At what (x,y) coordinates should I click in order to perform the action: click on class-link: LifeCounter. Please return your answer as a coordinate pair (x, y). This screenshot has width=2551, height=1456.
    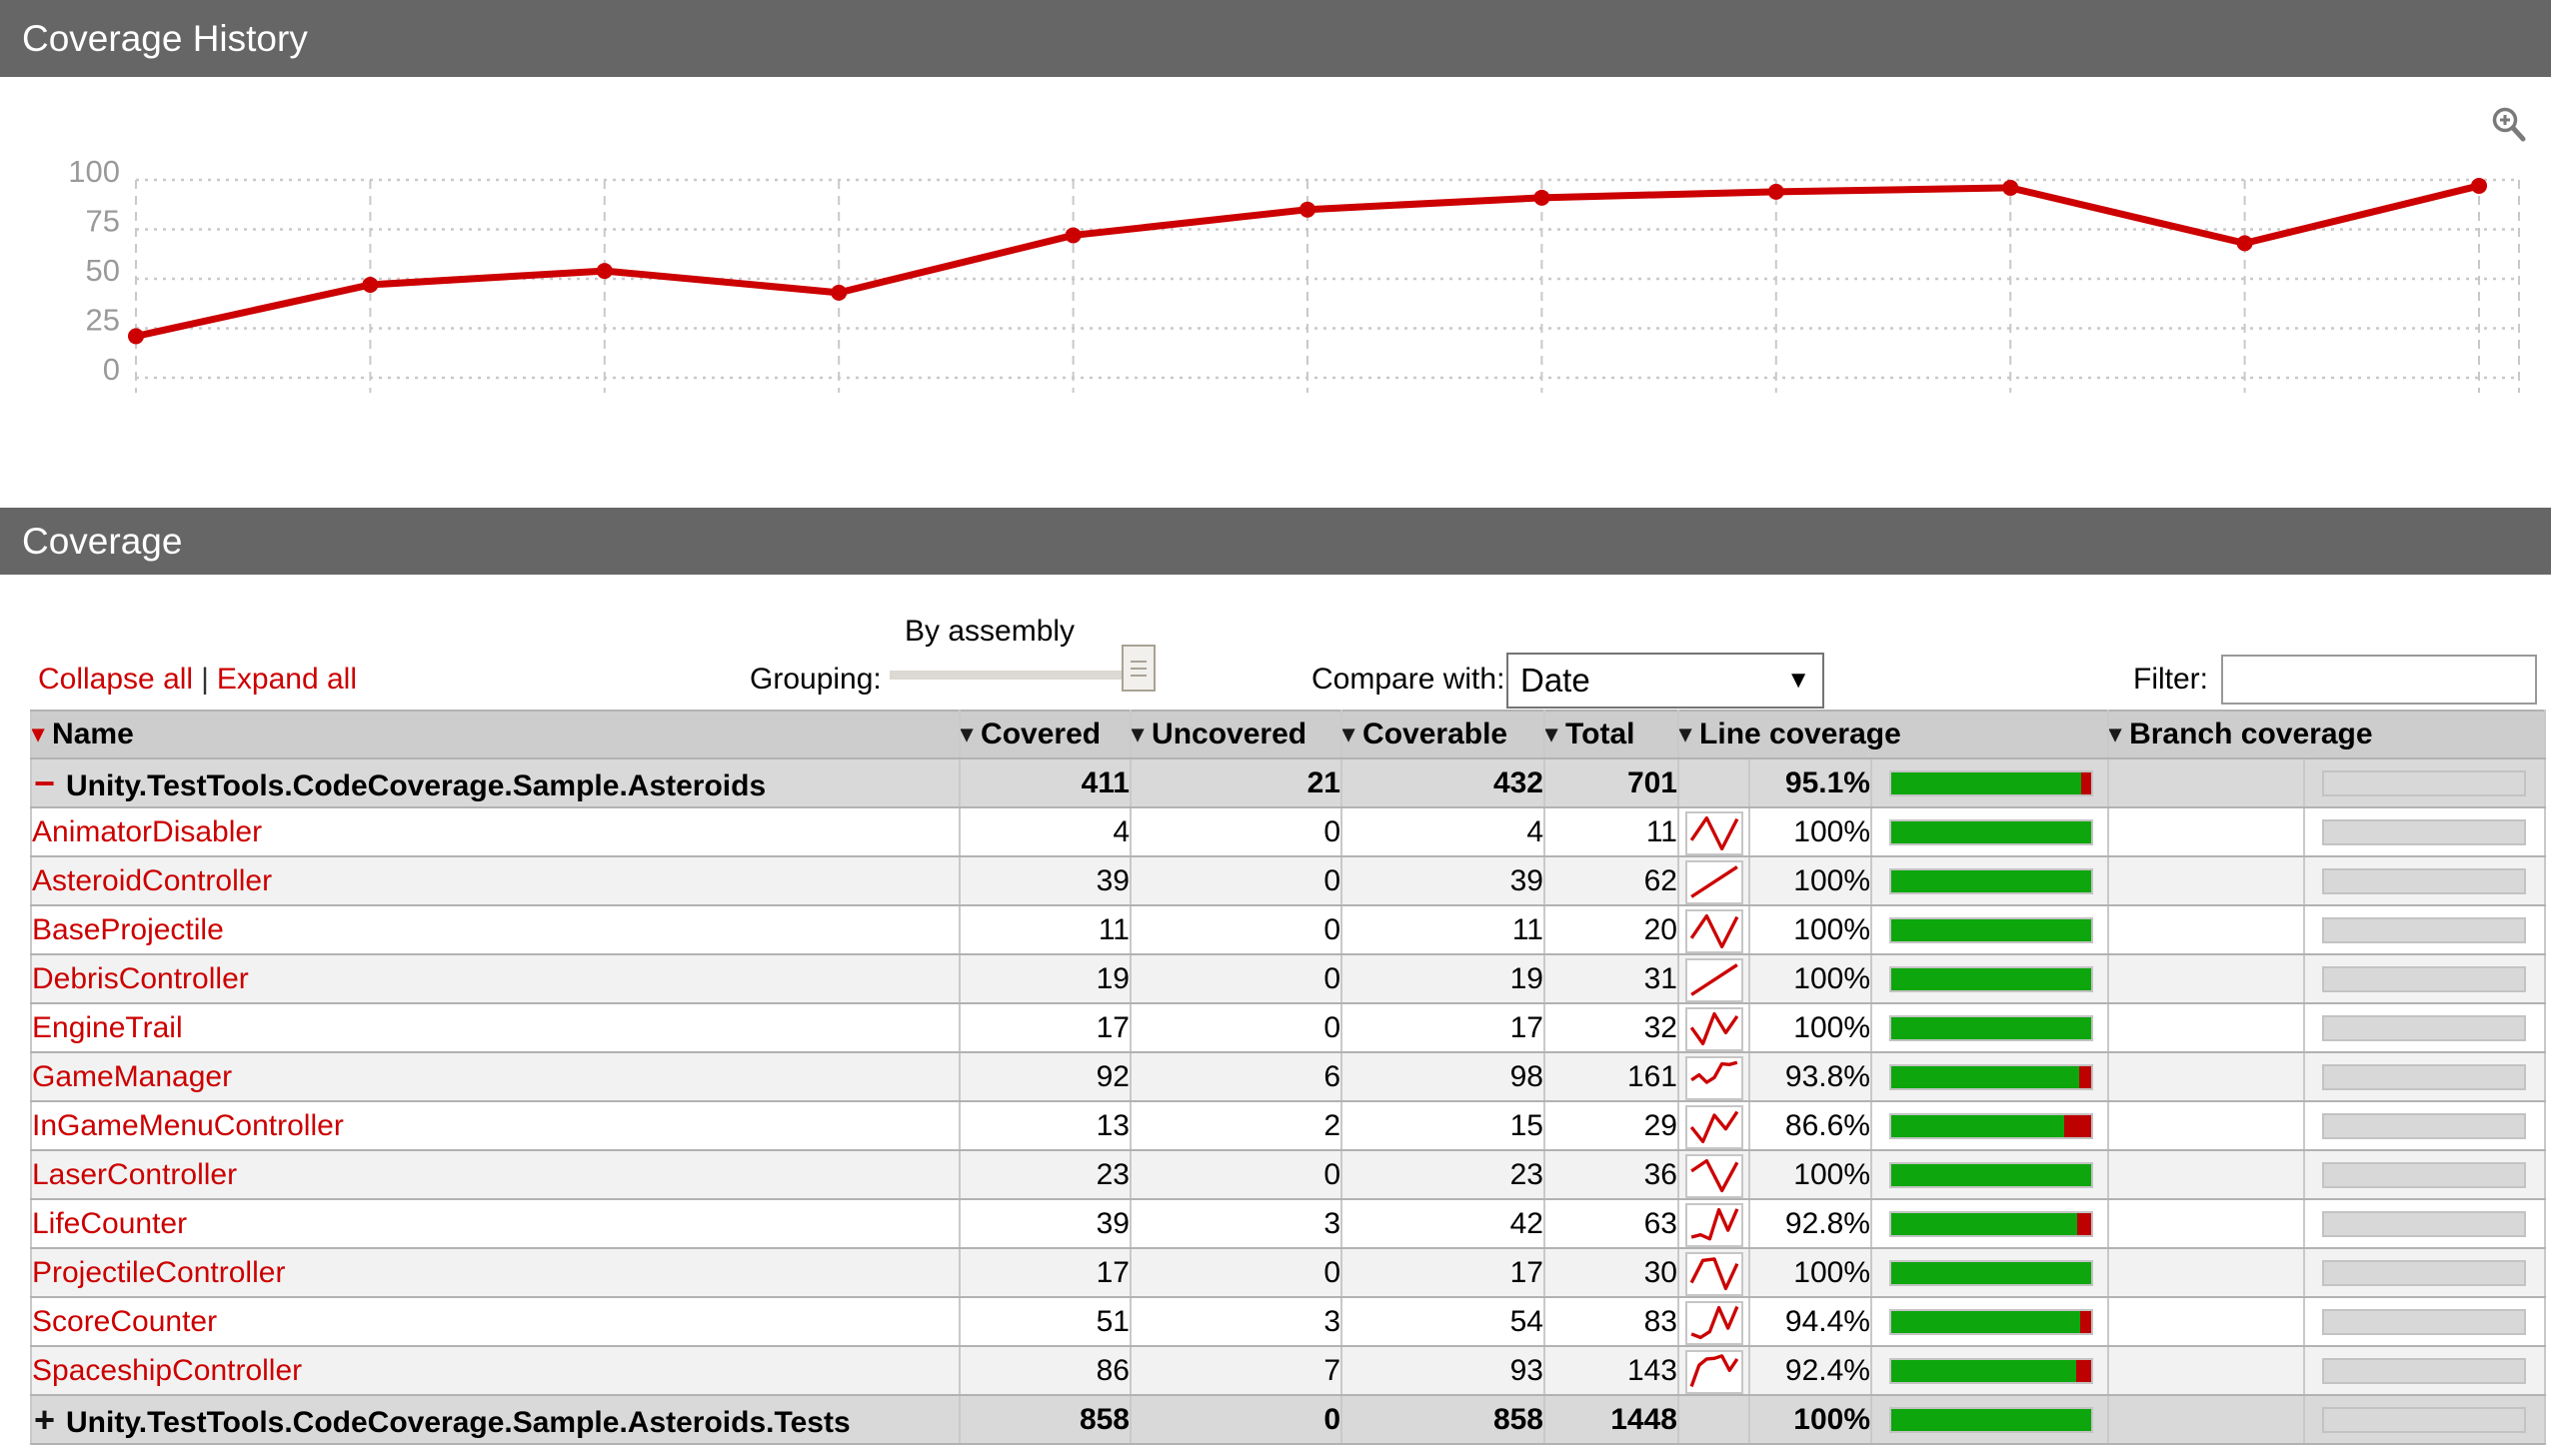
    Looking at the image, I should click on (110, 1223).